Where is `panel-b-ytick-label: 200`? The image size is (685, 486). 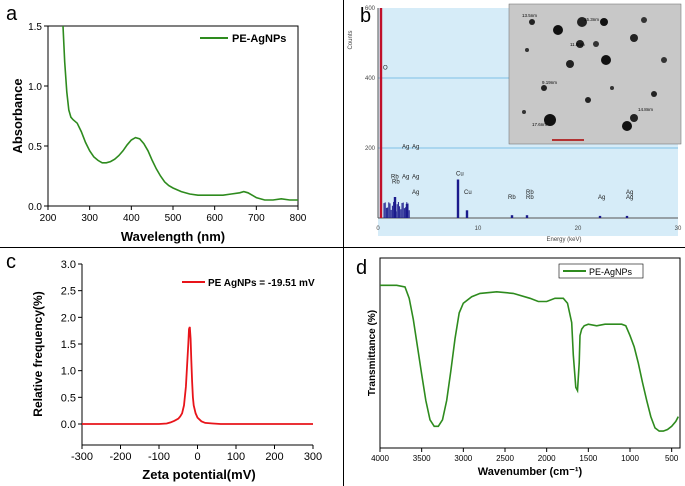
panel-b-ytick-label: 200 is located at coordinates (370, 149).